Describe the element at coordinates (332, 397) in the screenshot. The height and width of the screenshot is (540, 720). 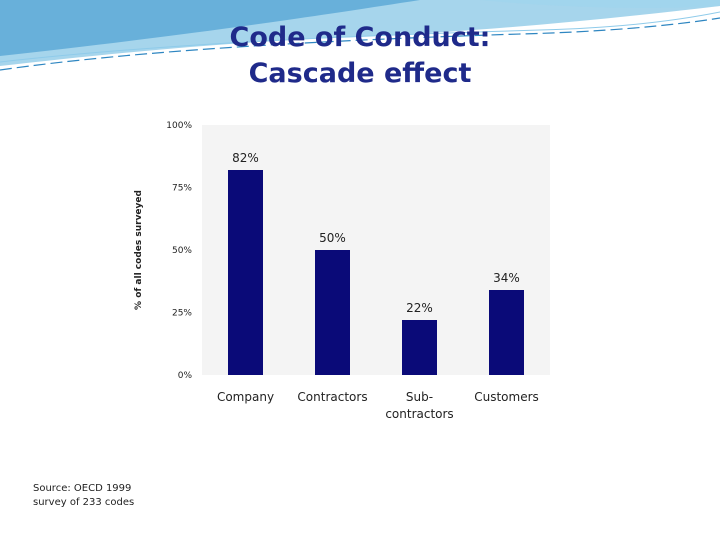
I see `x-tick-label: Contractors` at that location.